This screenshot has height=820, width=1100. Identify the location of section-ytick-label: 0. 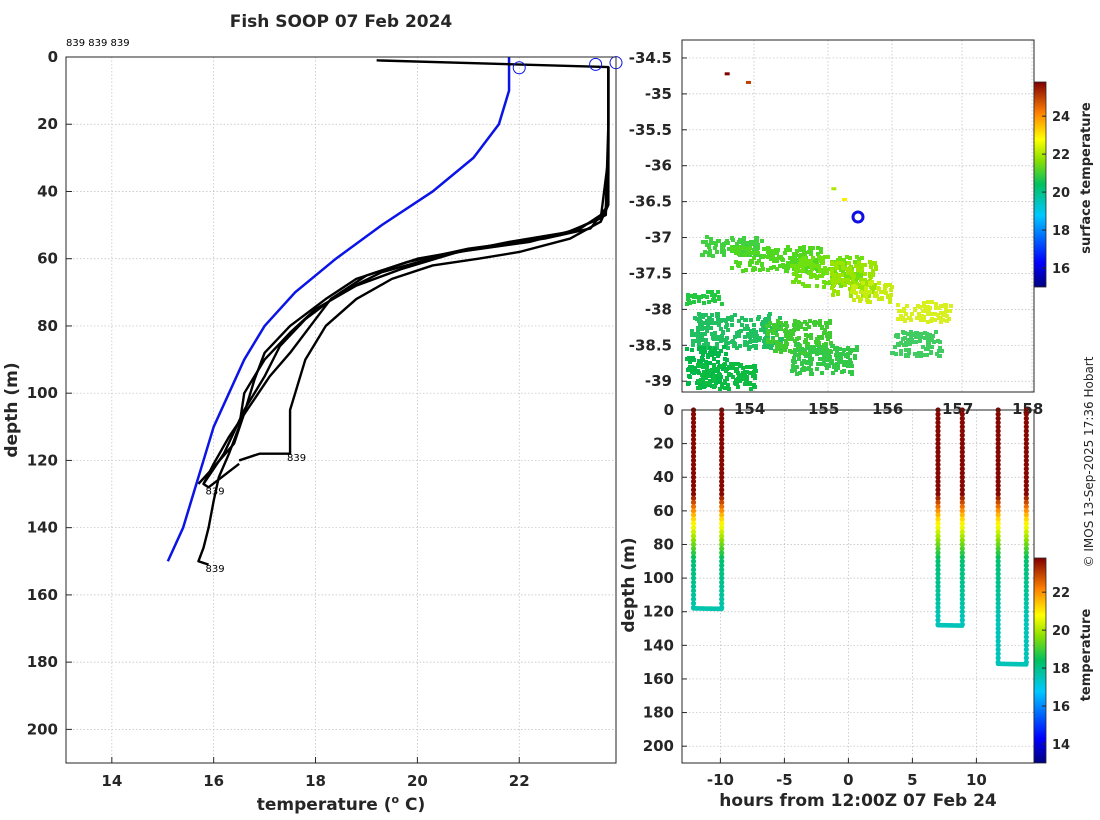
(669, 410).